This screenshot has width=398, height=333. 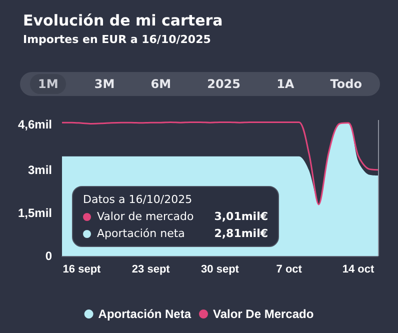 I want to click on y-tick-label: 1,5mil, so click(x=35, y=213).